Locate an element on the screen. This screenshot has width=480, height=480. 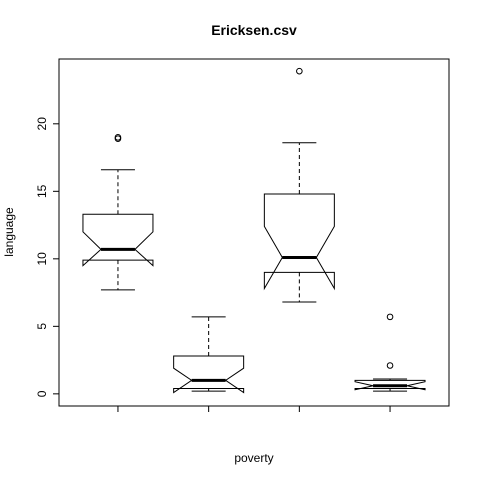
y-axis: 0 5 10 15 20 is located at coordinates (47, 257).